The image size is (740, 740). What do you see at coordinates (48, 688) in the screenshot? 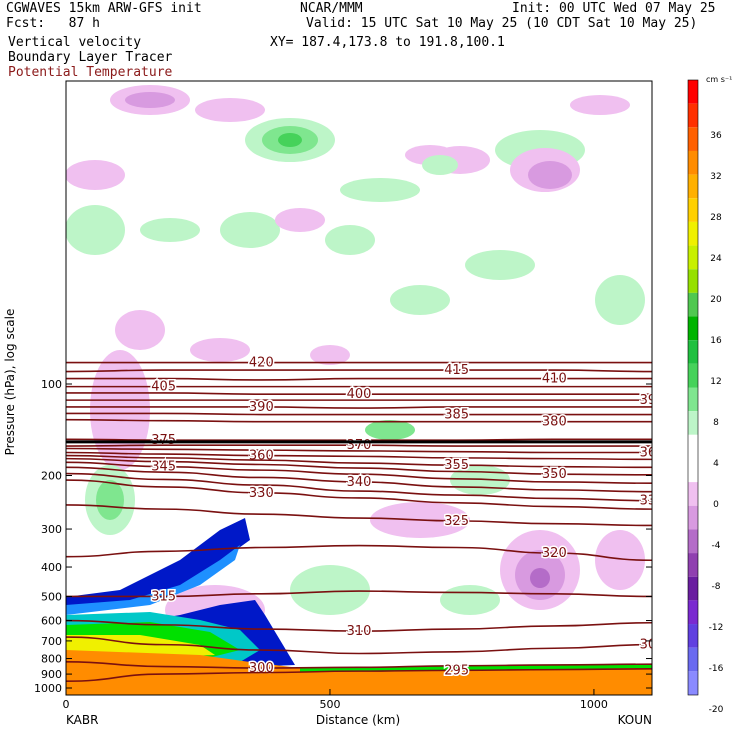
I see `y-tick-label-1000: 1000` at bounding box center [48, 688].